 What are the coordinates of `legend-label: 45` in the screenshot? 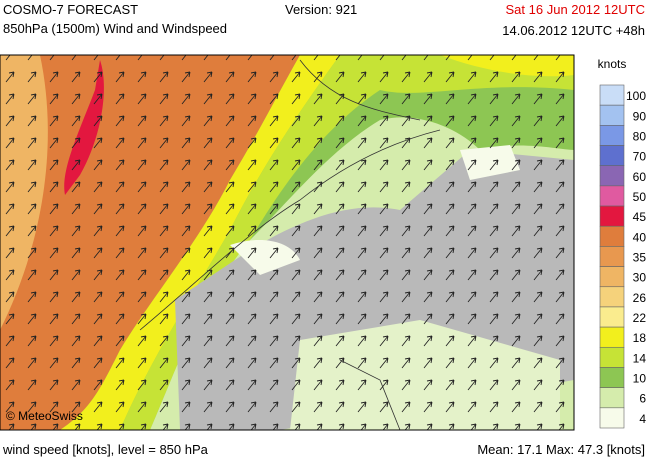 It's located at (640, 217).